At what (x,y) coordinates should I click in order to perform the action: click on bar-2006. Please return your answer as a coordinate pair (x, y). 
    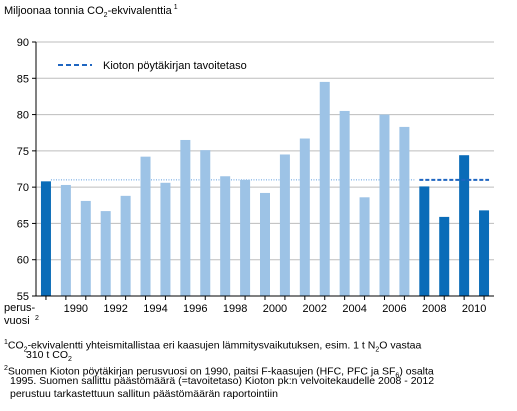
    Looking at the image, I should click on (384, 205).